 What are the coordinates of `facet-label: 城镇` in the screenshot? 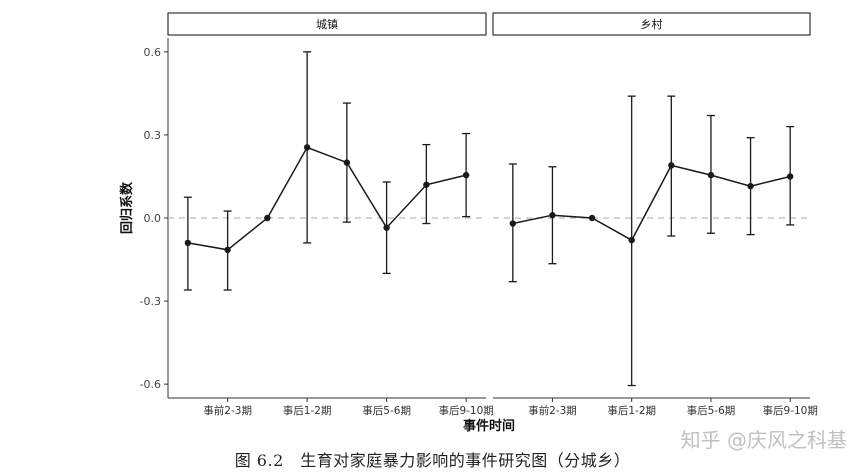 It's located at (327, 24).